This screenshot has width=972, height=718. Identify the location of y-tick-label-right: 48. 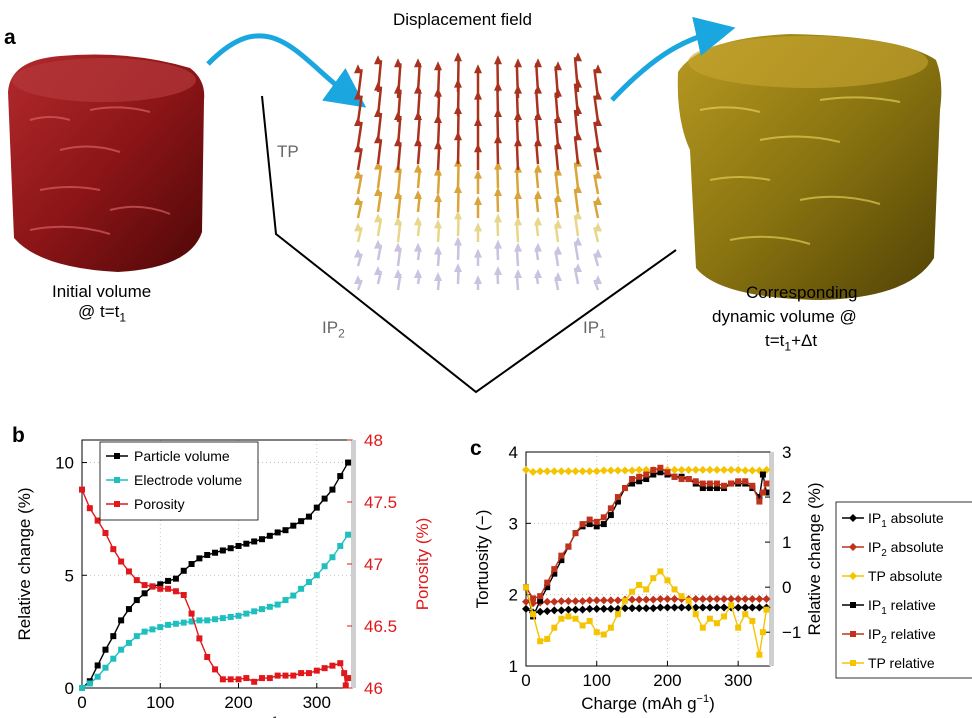
(373, 440).